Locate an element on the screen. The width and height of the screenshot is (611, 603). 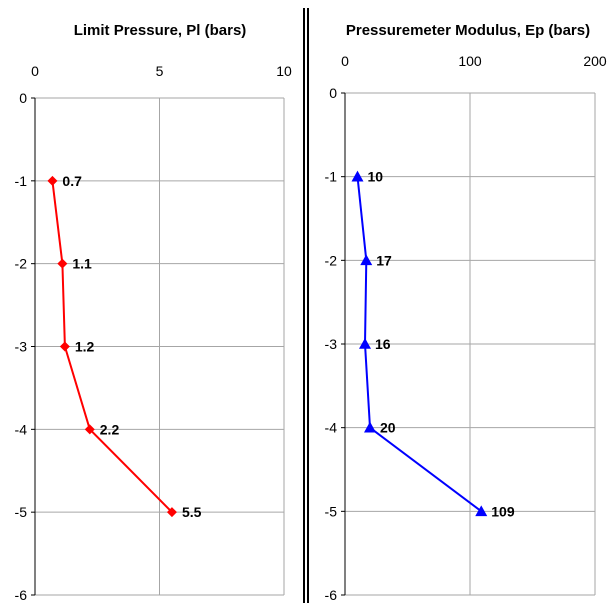
pressuremeter-modulus-y-tick-label: -5 is located at coordinates (331, 511).